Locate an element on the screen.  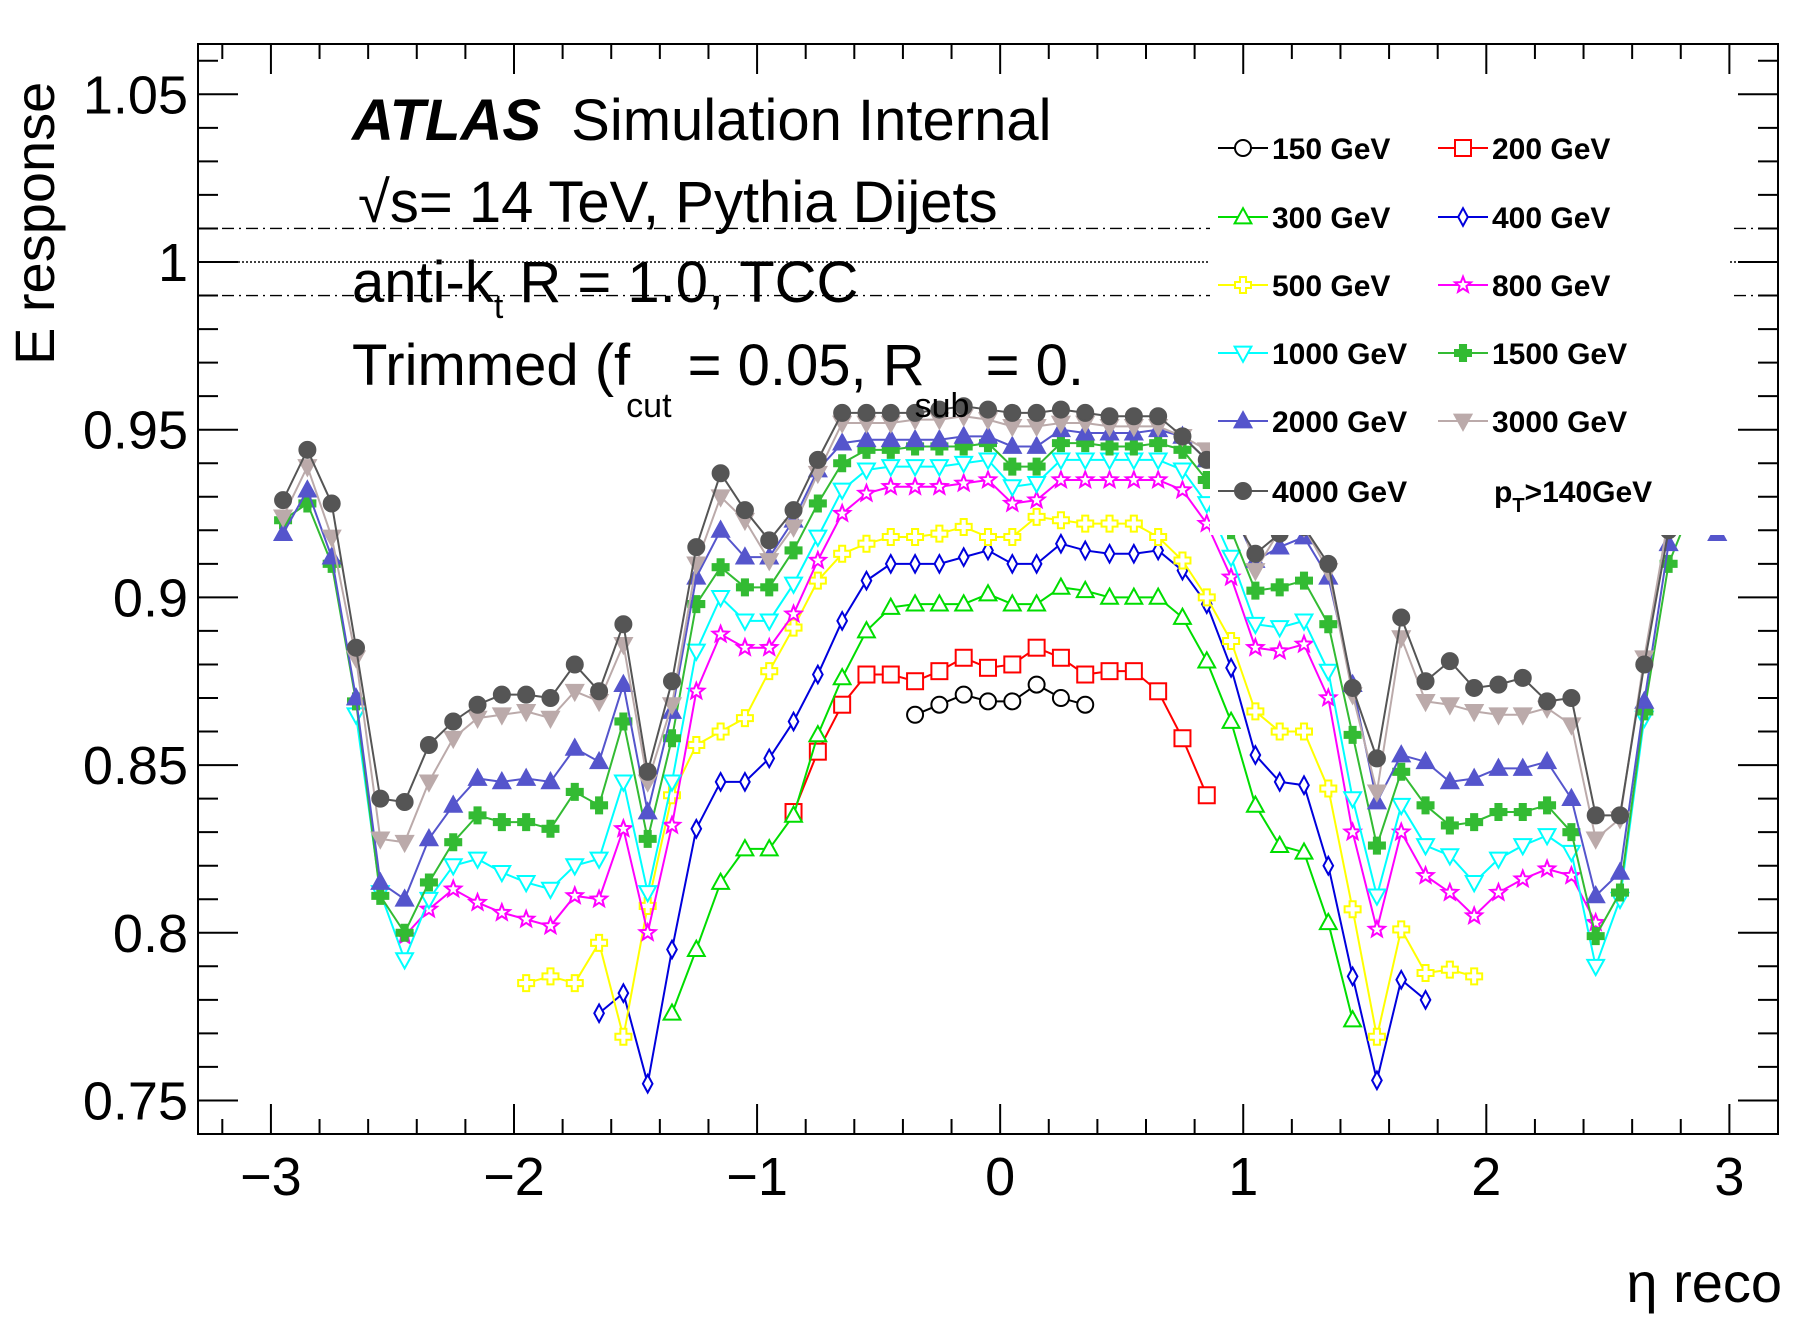
legend-pt-cut: pT>140GeV is located at coordinates (1573, 496).